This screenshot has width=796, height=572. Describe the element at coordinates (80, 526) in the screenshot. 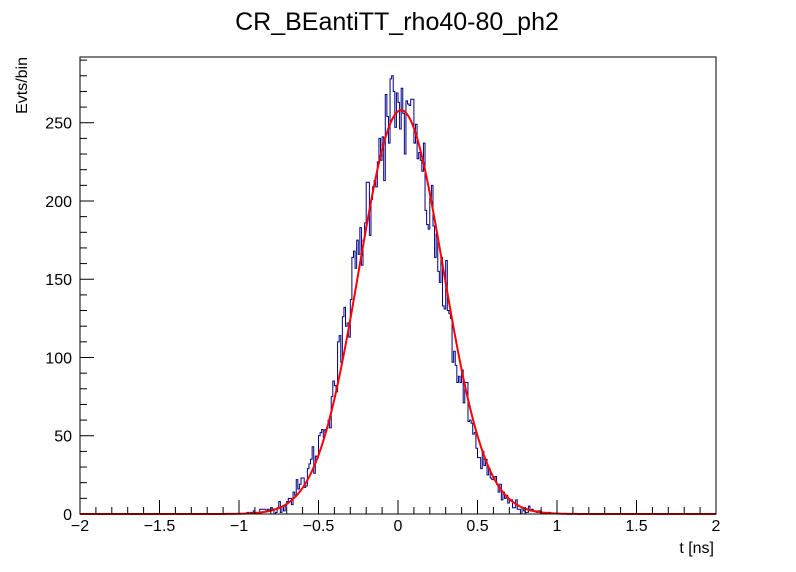

I see `x-tick-label: −2` at that location.